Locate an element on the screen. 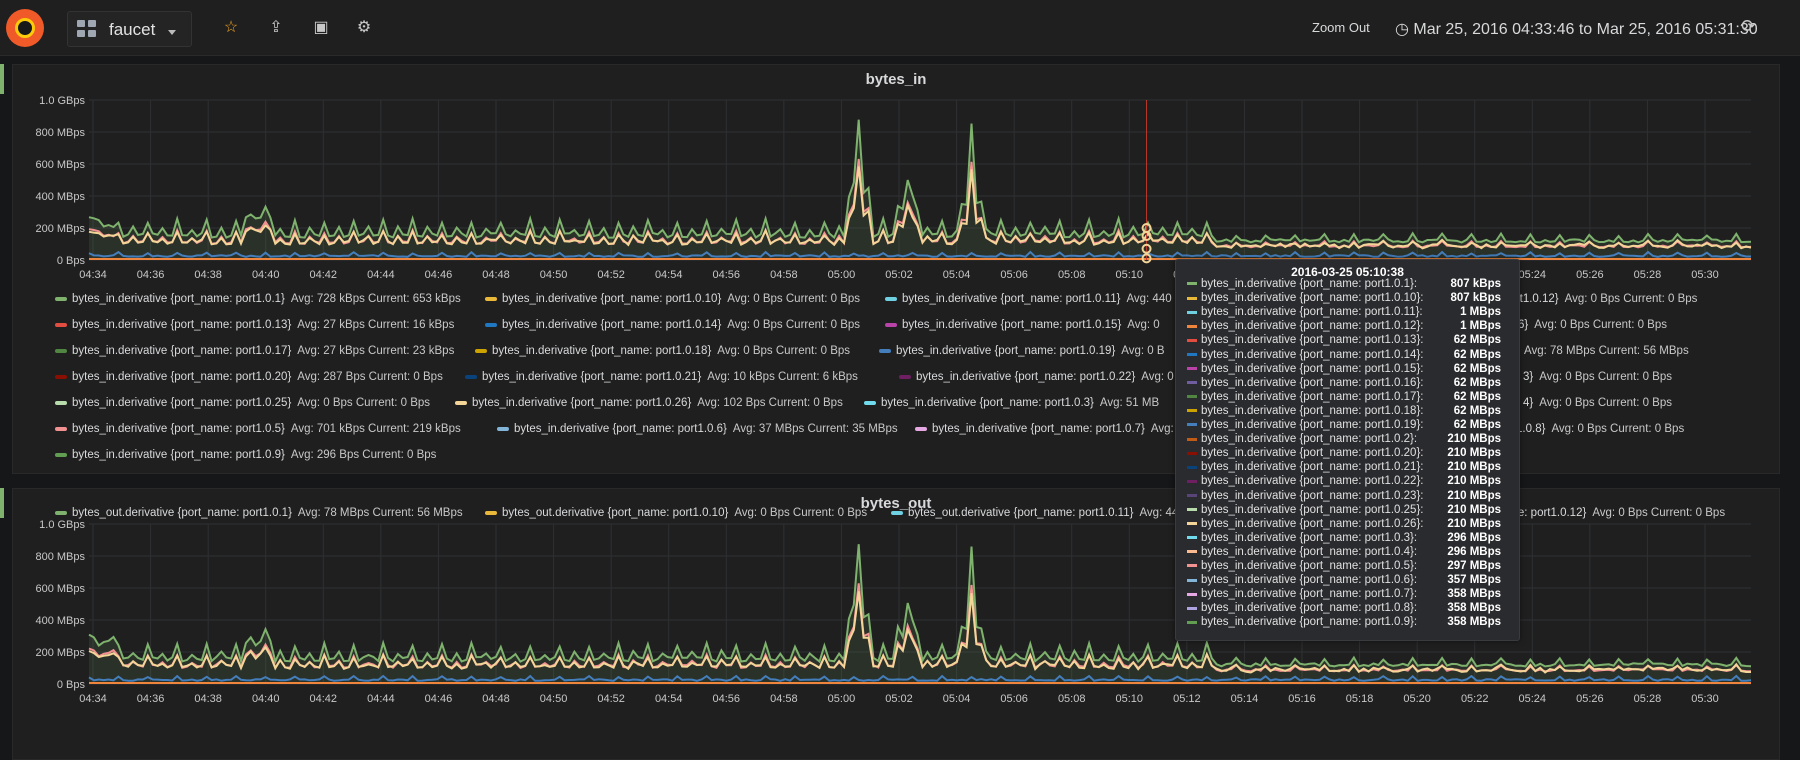  y-tick-label: 800 MBps is located at coordinates (60, 557).